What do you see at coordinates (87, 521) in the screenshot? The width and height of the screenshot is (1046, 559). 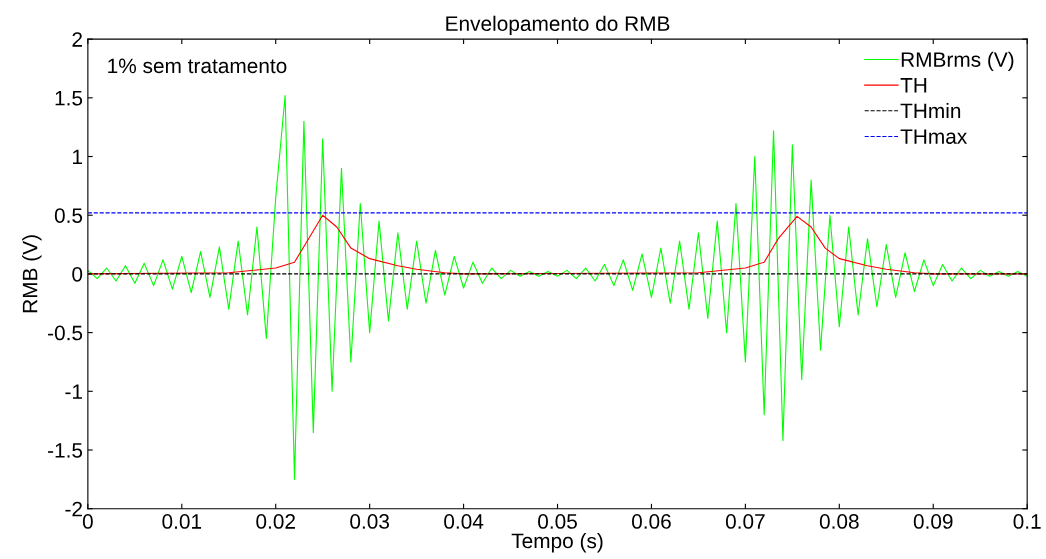 I see `x-tick-label: 0` at bounding box center [87, 521].